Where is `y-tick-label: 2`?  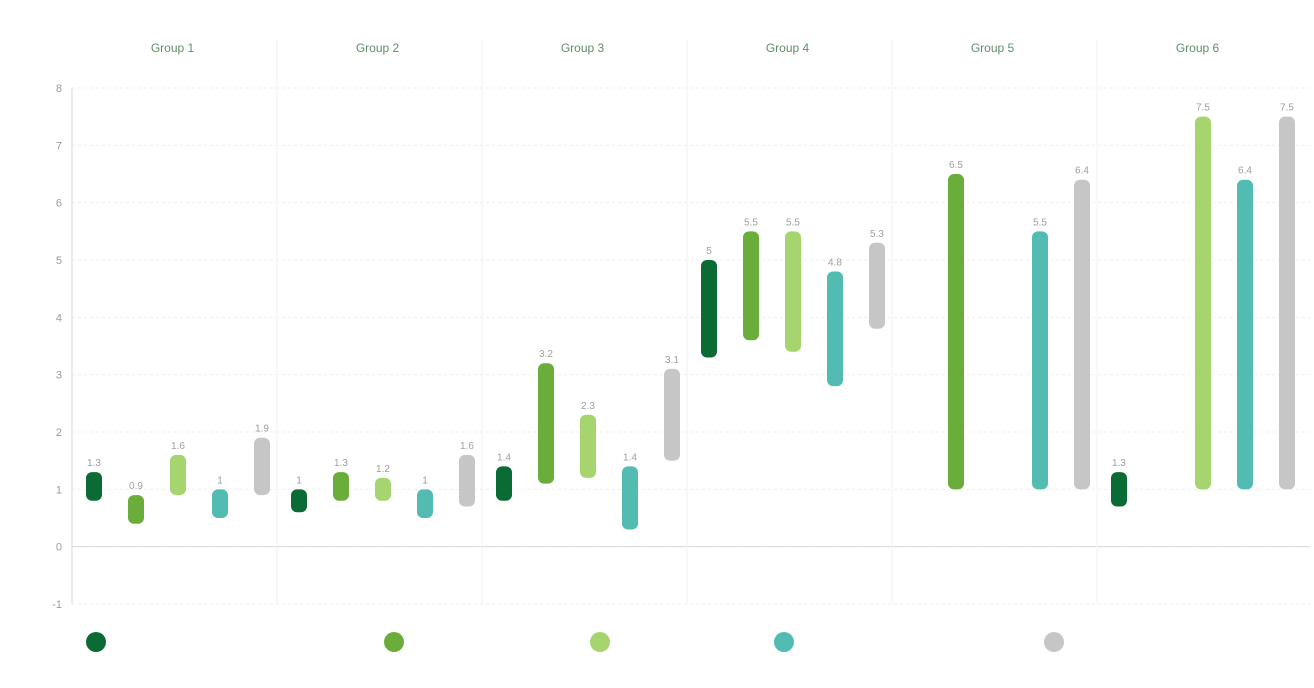 y-tick-label: 2 is located at coordinates (59, 433).